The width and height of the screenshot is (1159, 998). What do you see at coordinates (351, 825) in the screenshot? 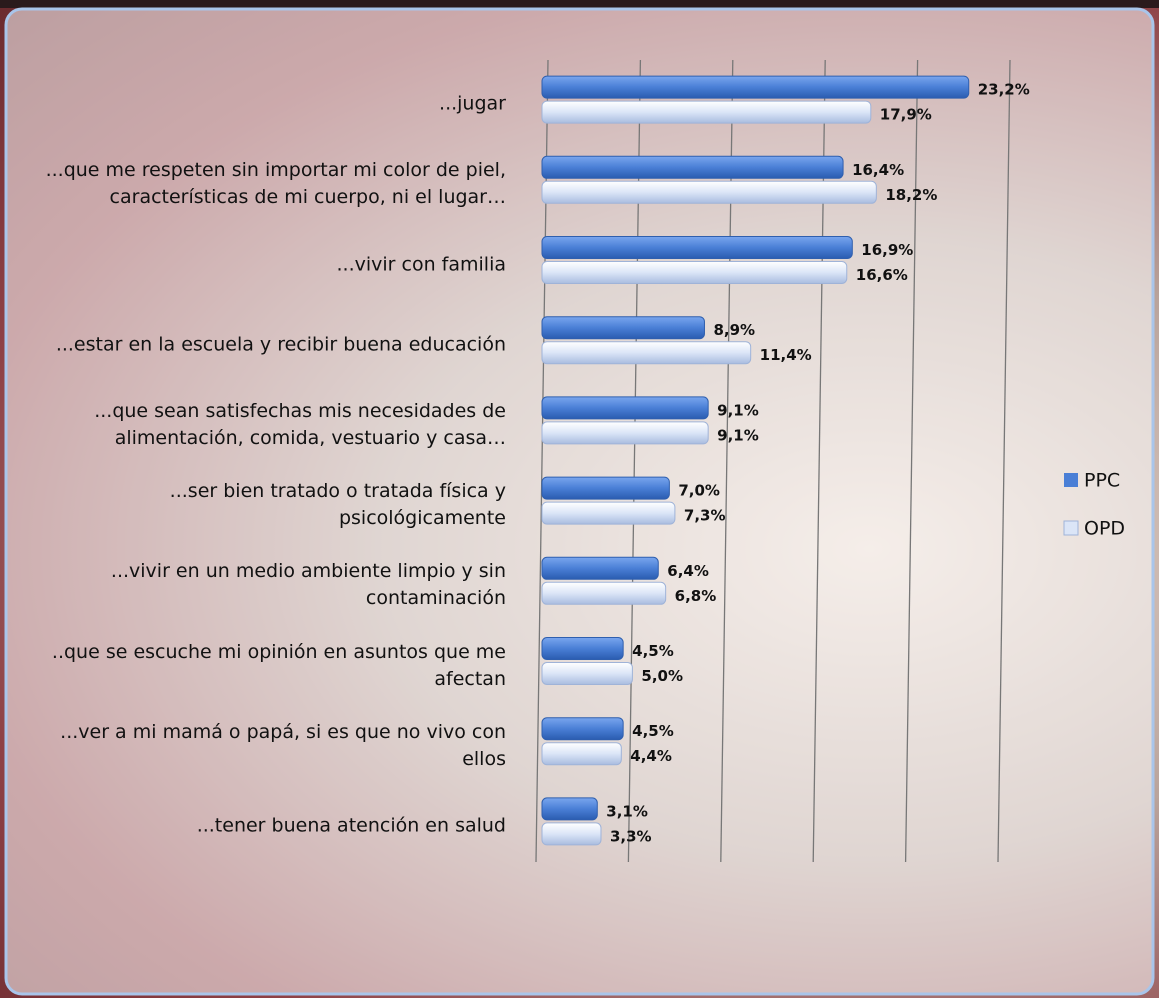
I see `category-label: ...tener buena atención en salud` at bounding box center [351, 825].